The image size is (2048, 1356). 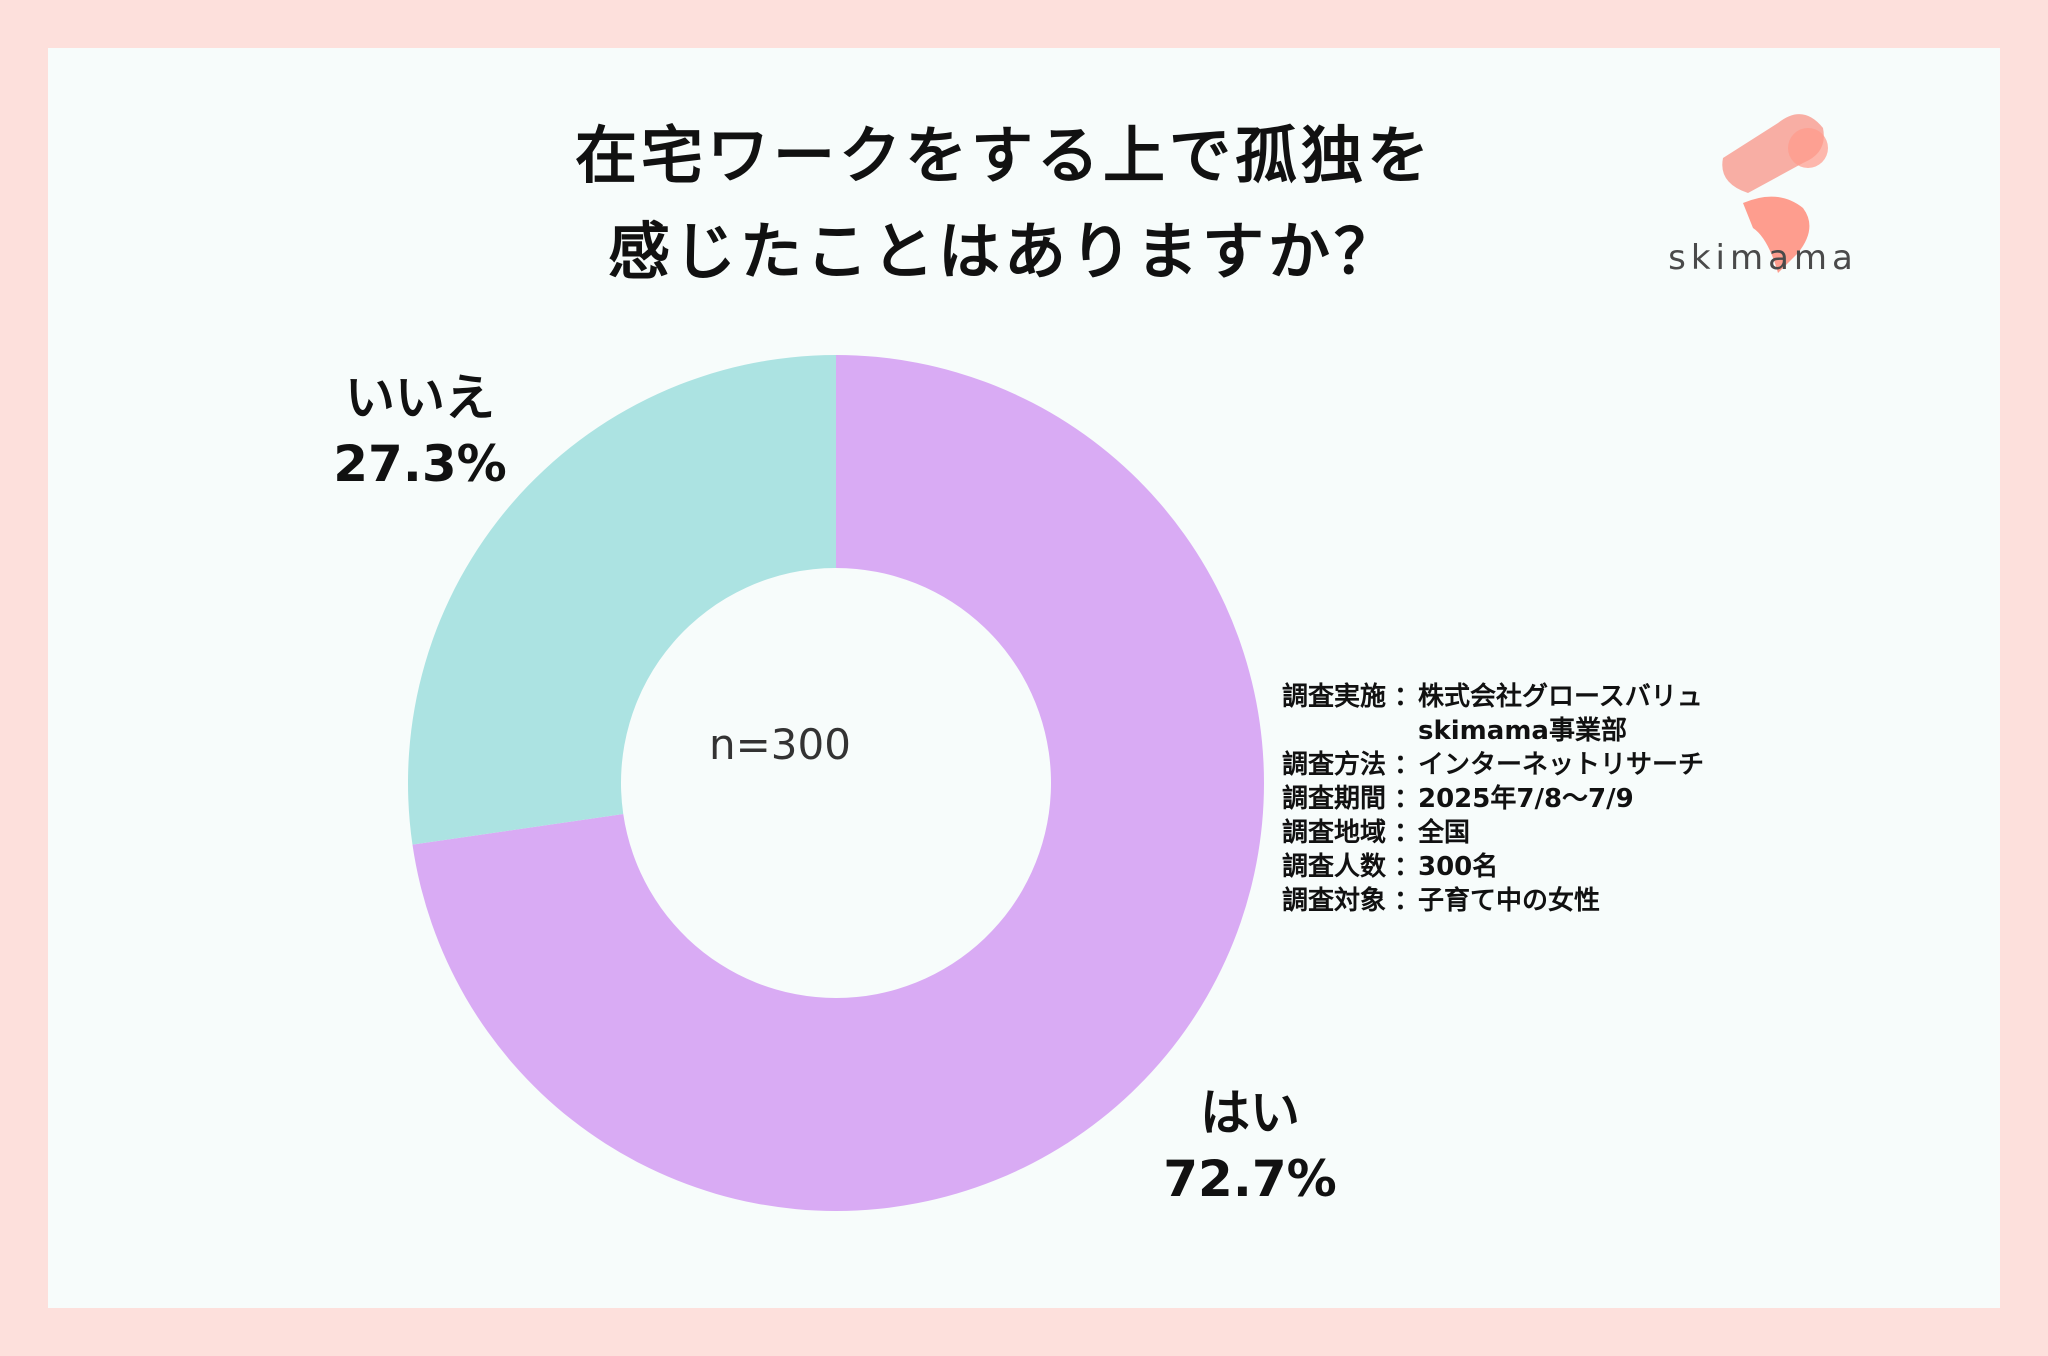 What do you see at coordinates (1542, 833) in the screenshot?
I see `survey-row-region: 調査地域 ： 全国` at bounding box center [1542, 833].